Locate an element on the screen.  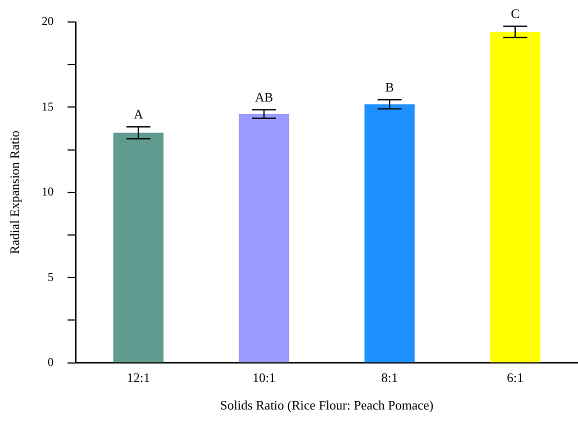
annotation: A is located at coordinates (139, 114).